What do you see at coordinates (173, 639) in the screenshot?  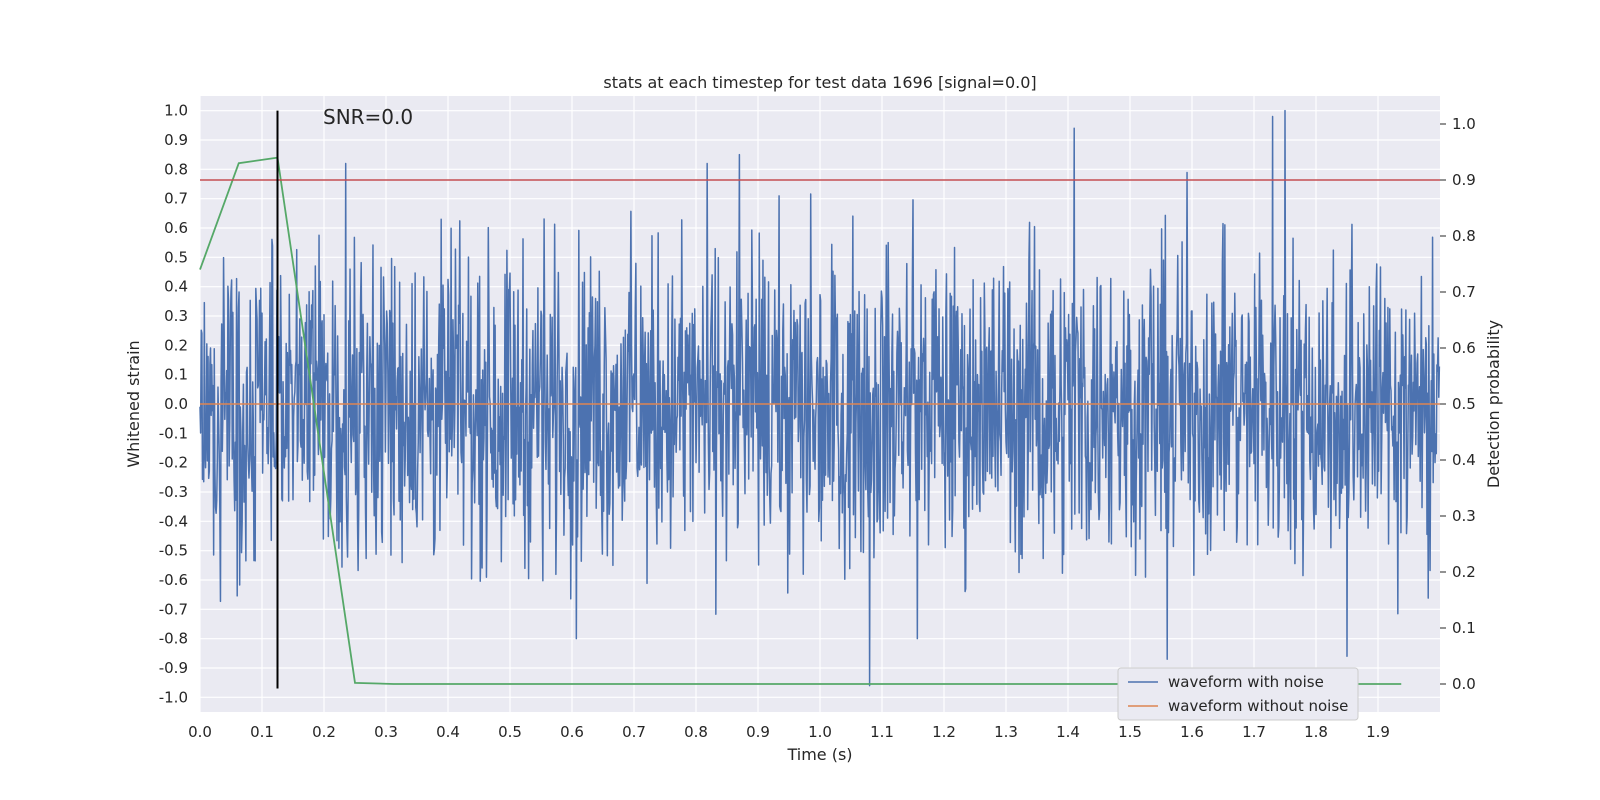 I see `y-tick-label: -0.8` at bounding box center [173, 639].